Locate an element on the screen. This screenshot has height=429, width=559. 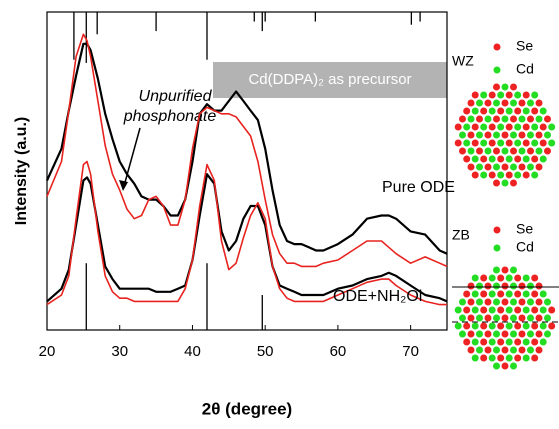
x-axis-label: 2θ (degree) is located at coordinates (247, 408).